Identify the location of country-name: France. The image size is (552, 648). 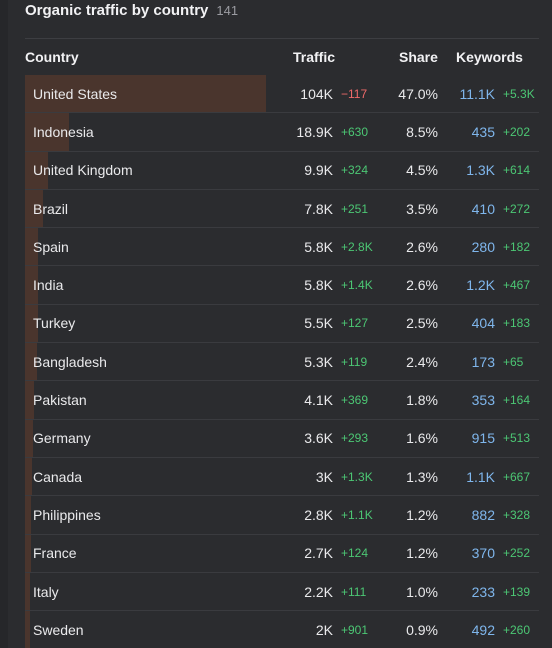
(55, 553).